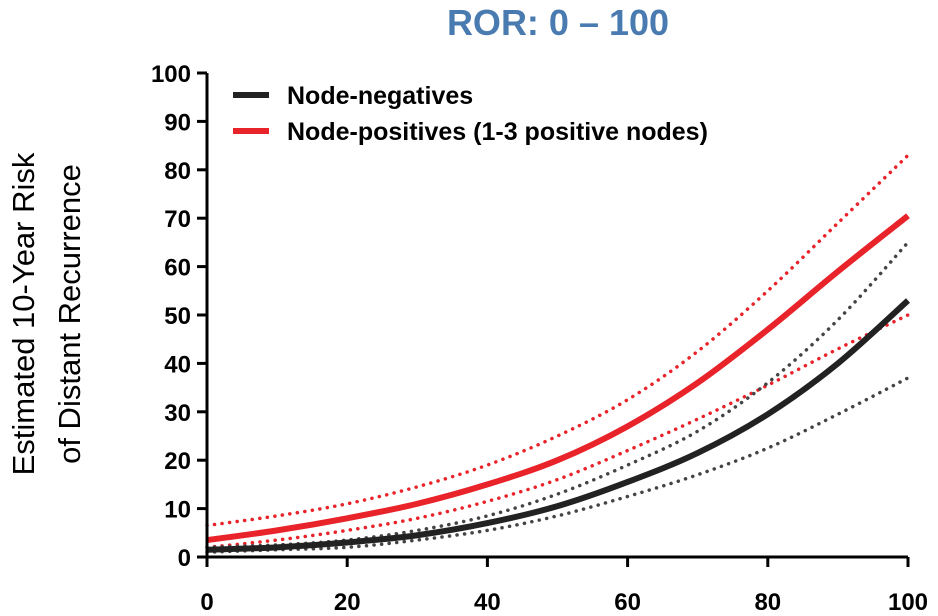  Describe the element at coordinates (177, 268) in the screenshot. I see `y-tick-label: 60` at that location.